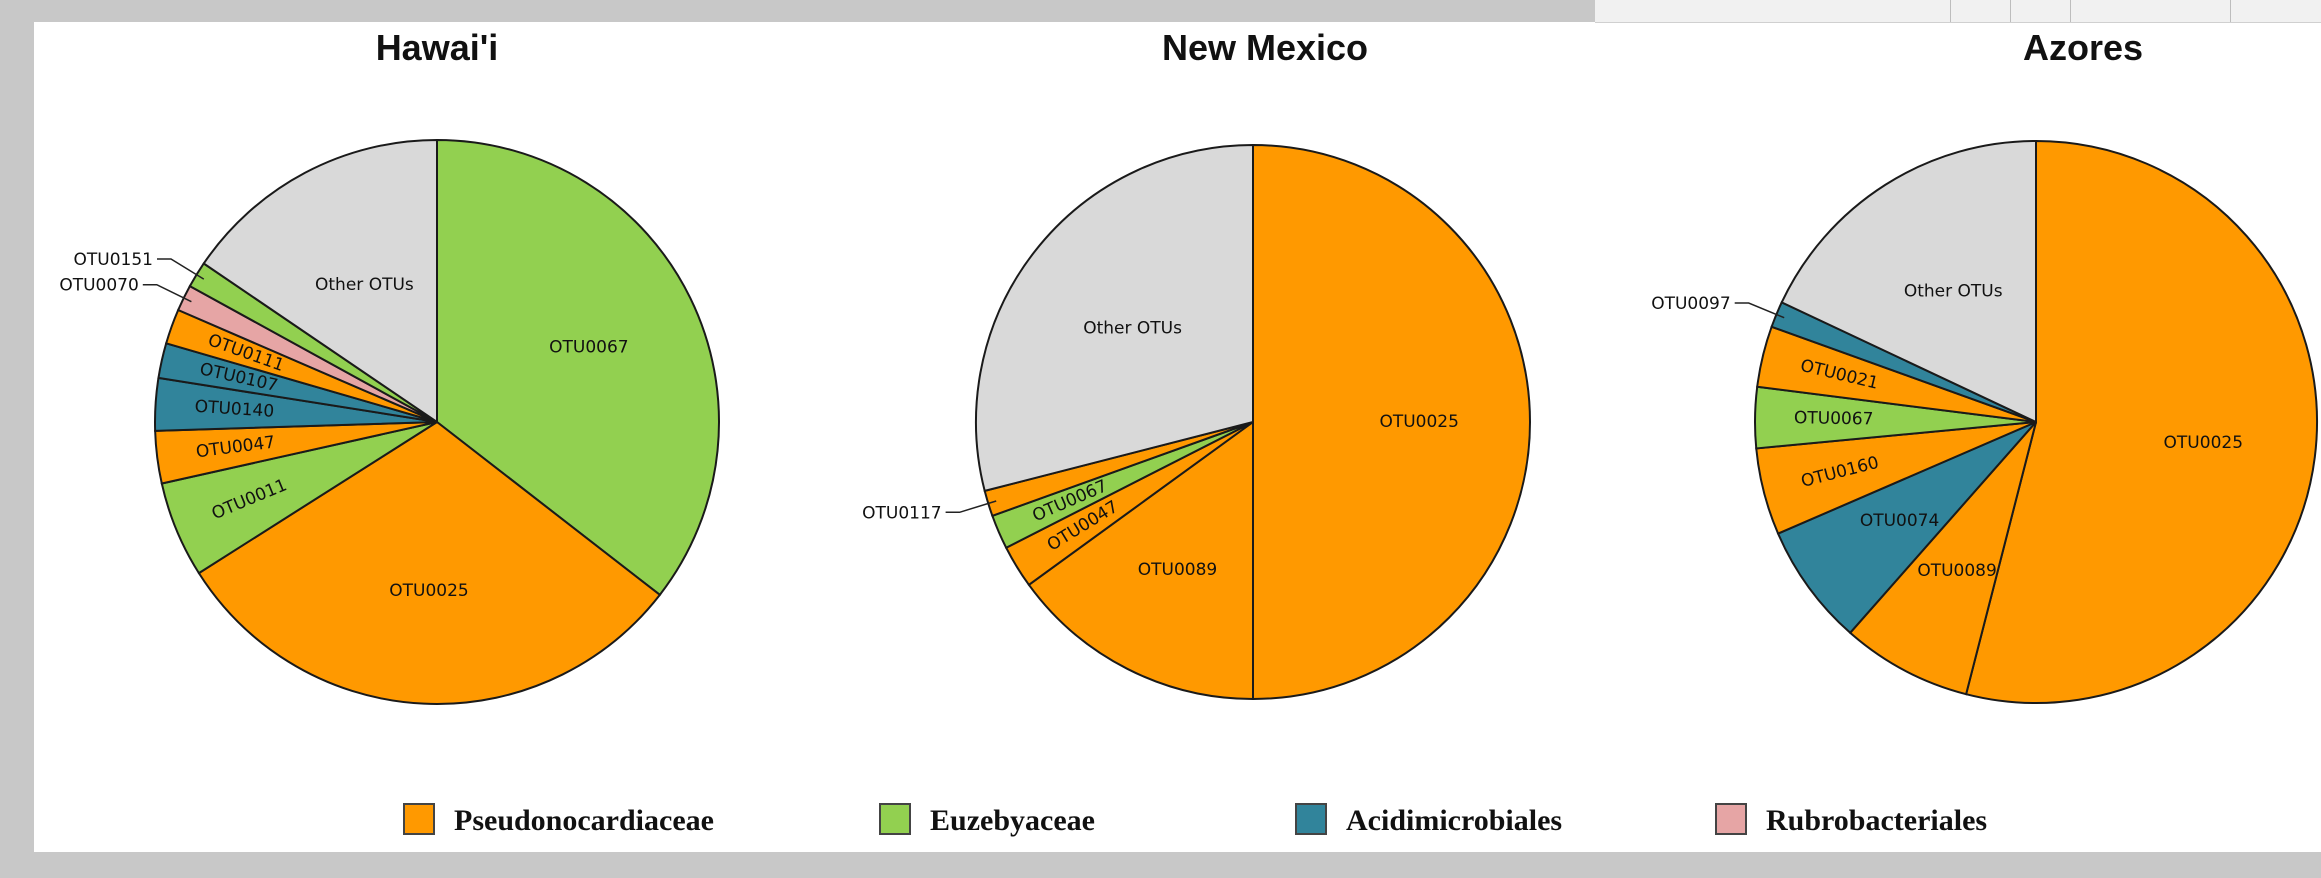  What do you see at coordinates (584, 820) in the screenshot?
I see `legend-label-pseudonocardiaceae: Pseudonocardiaceae` at bounding box center [584, 820].